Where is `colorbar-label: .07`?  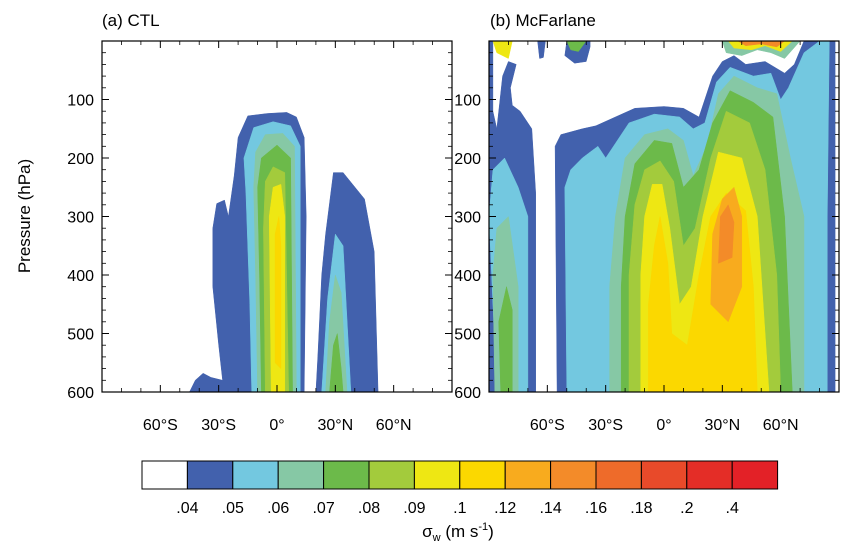
colorbar-label: .07 is located at coordinates (323, 508).